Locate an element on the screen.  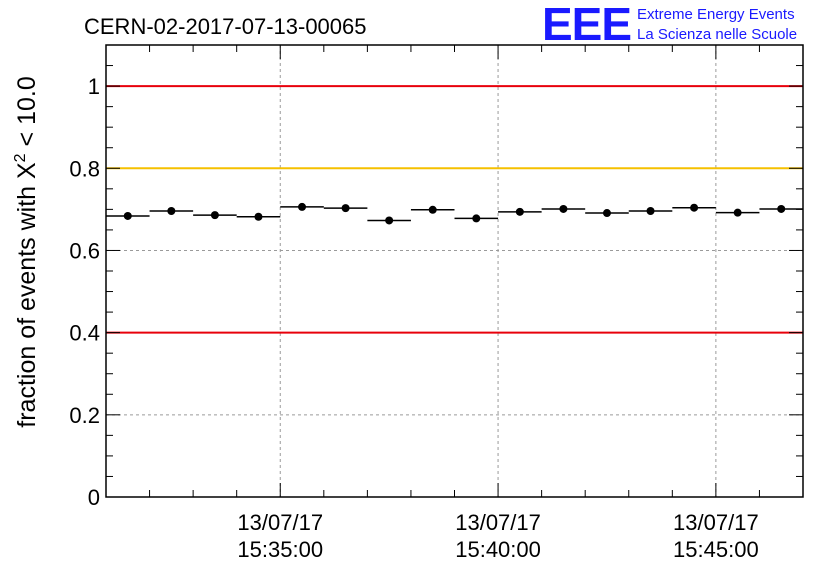
y-tick-label: 1 is located at coordinates (94, 86).